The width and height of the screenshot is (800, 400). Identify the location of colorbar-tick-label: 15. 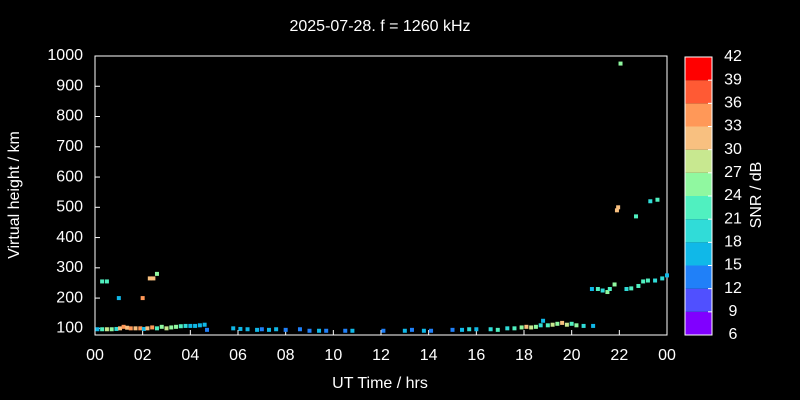
(733, 265).